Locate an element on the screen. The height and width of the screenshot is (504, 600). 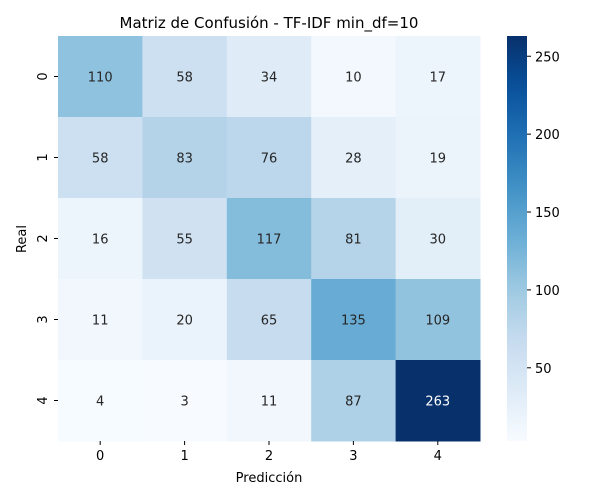
colorbar-tick-label: 50 is located at coordinates (543, 369).